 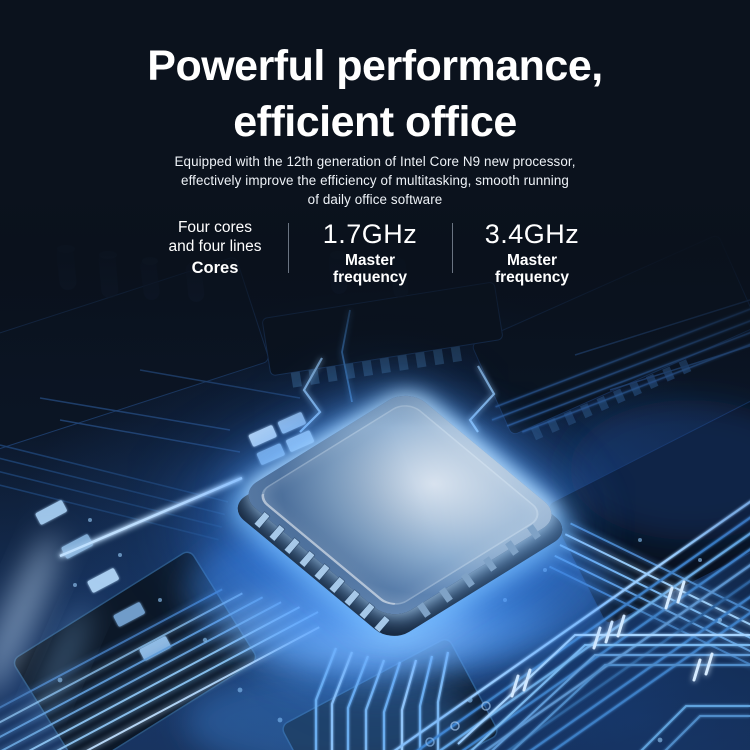 What do you see at coordinates (375, 94) in the screenshot?
I see `page-title: Powerful performance, efficient office` at bounding box center [375, 94].